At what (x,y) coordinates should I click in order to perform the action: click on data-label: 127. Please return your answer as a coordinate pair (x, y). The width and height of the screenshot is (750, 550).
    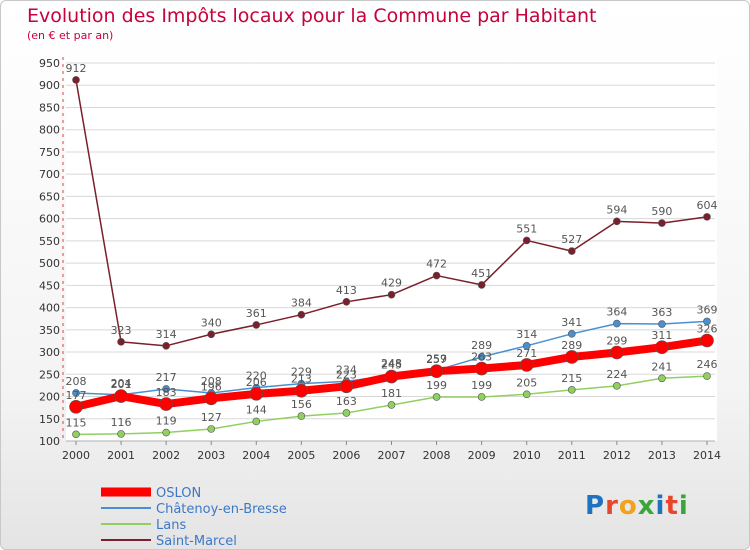
    Looking at the image, I should click on (211, 417).